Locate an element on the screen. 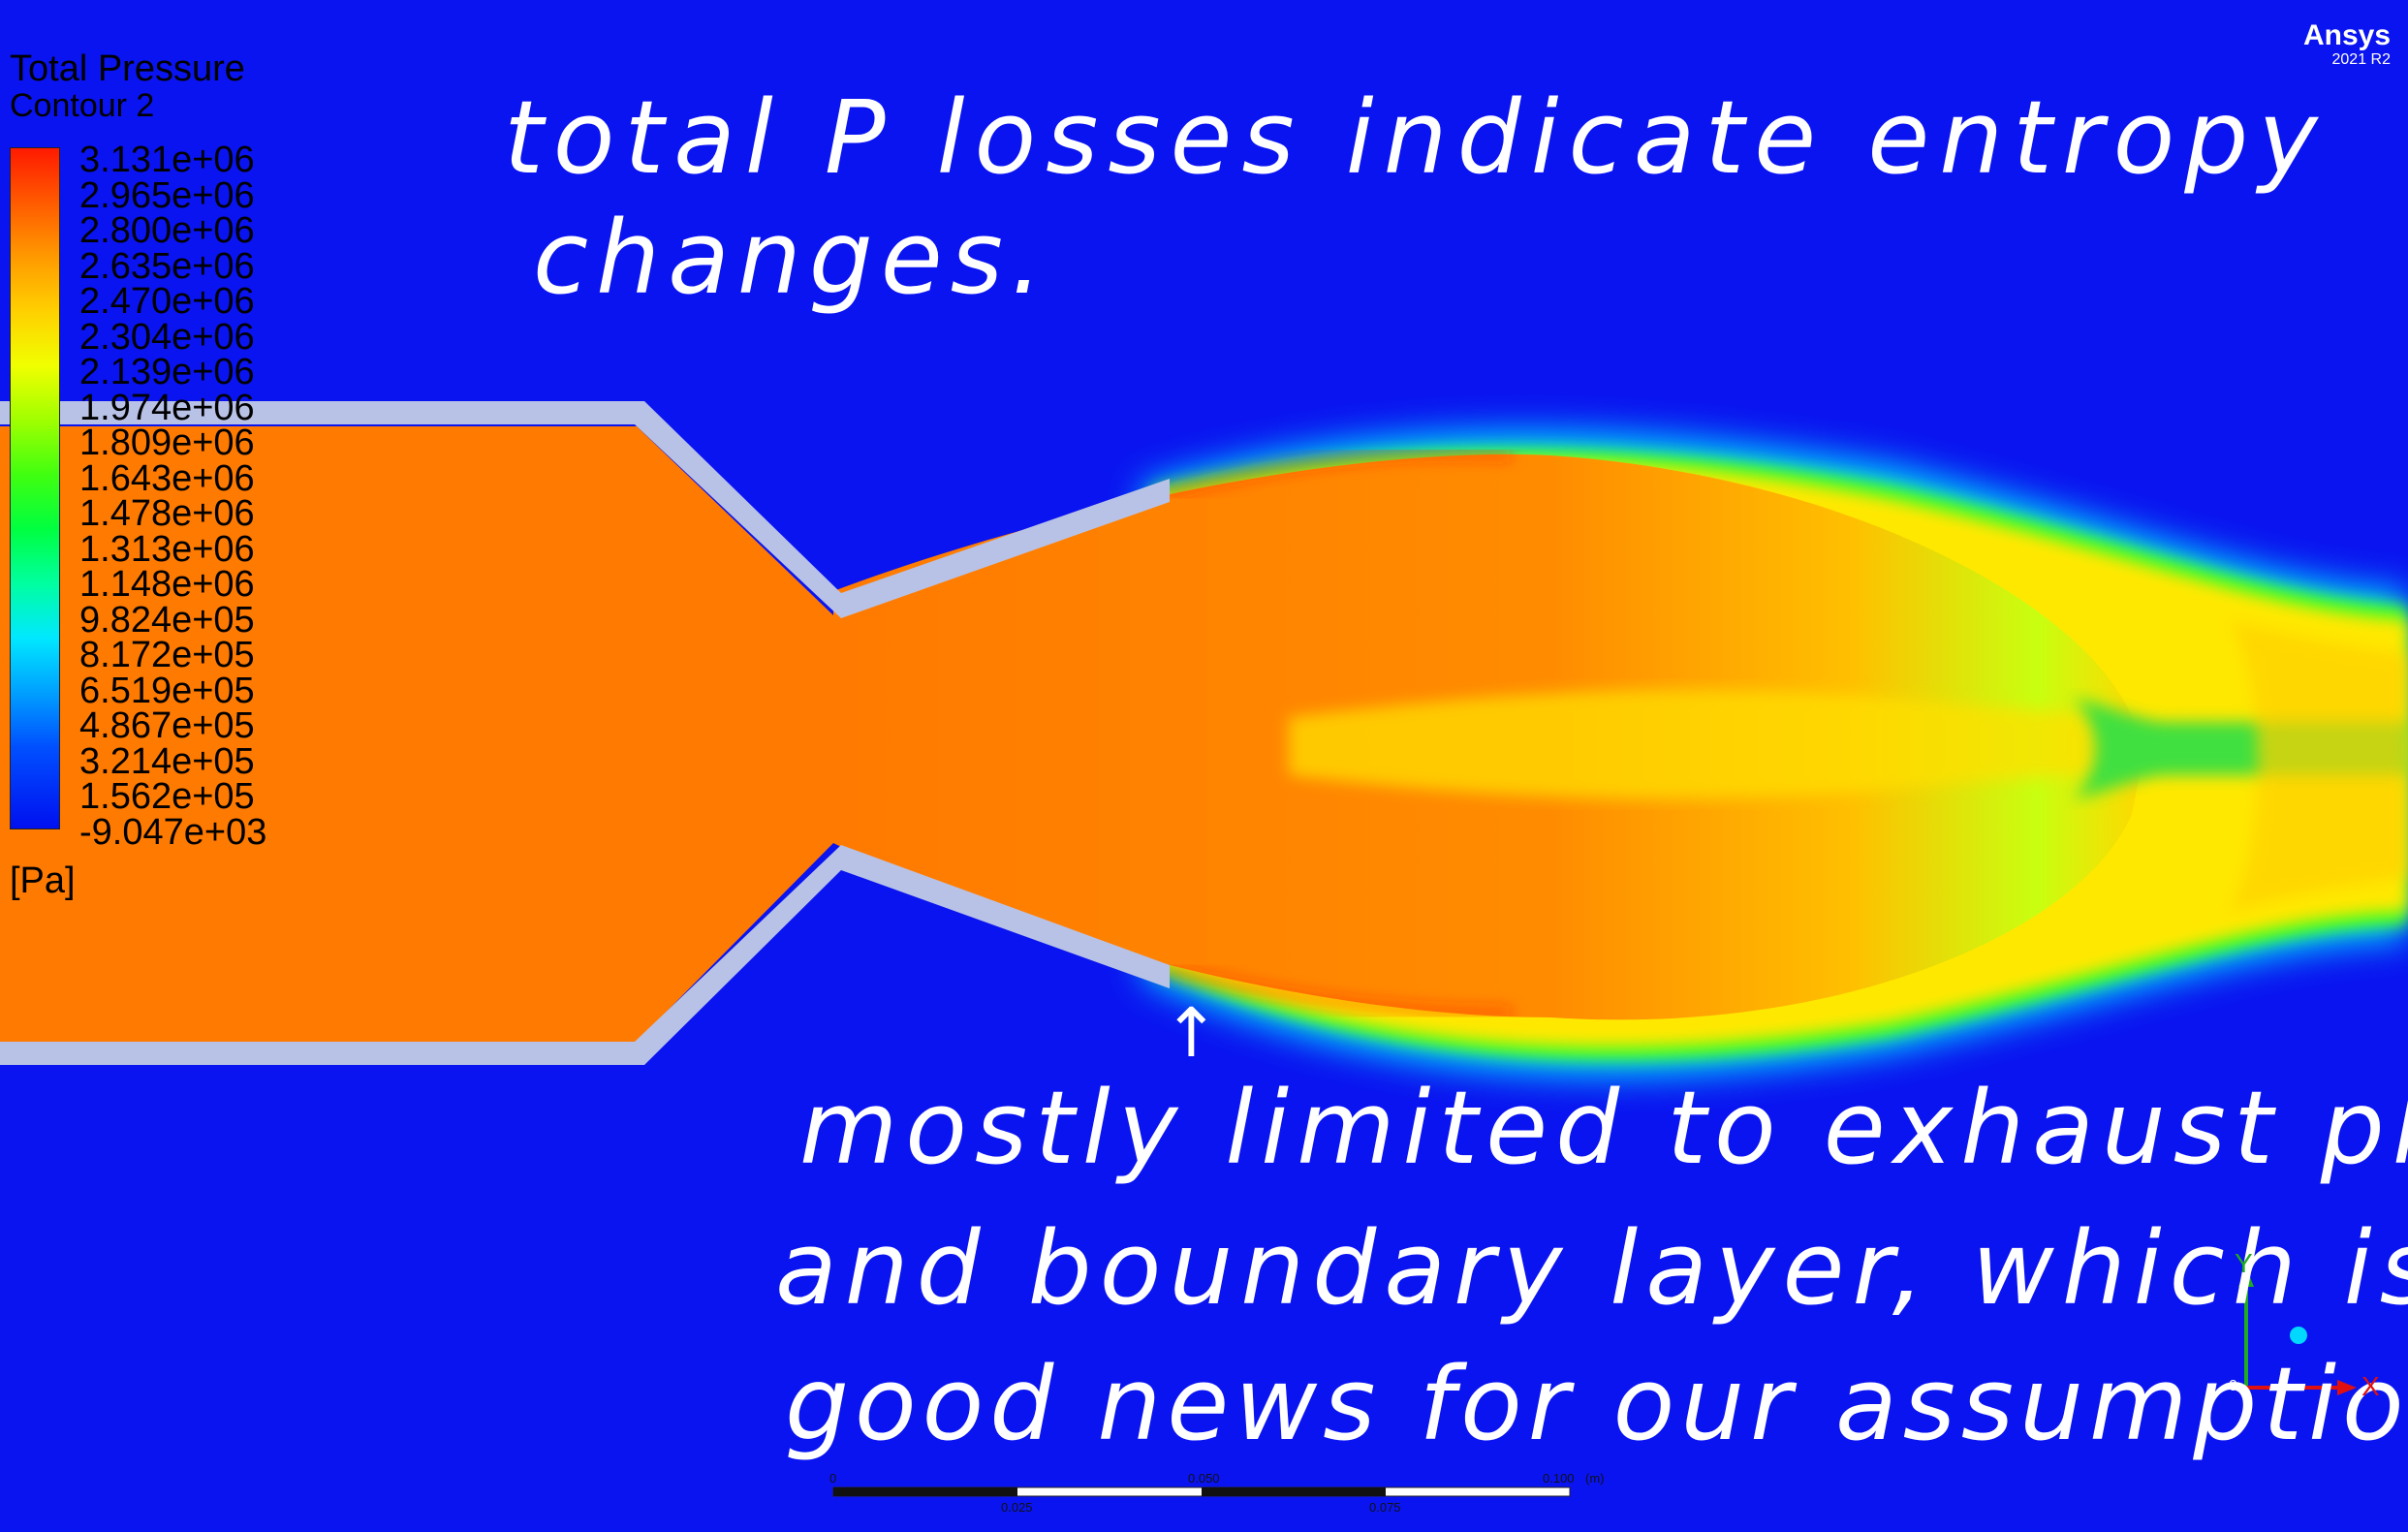  annotation-bottom-3: good news for our assumptions. is located at coordinates (1597, 1404).